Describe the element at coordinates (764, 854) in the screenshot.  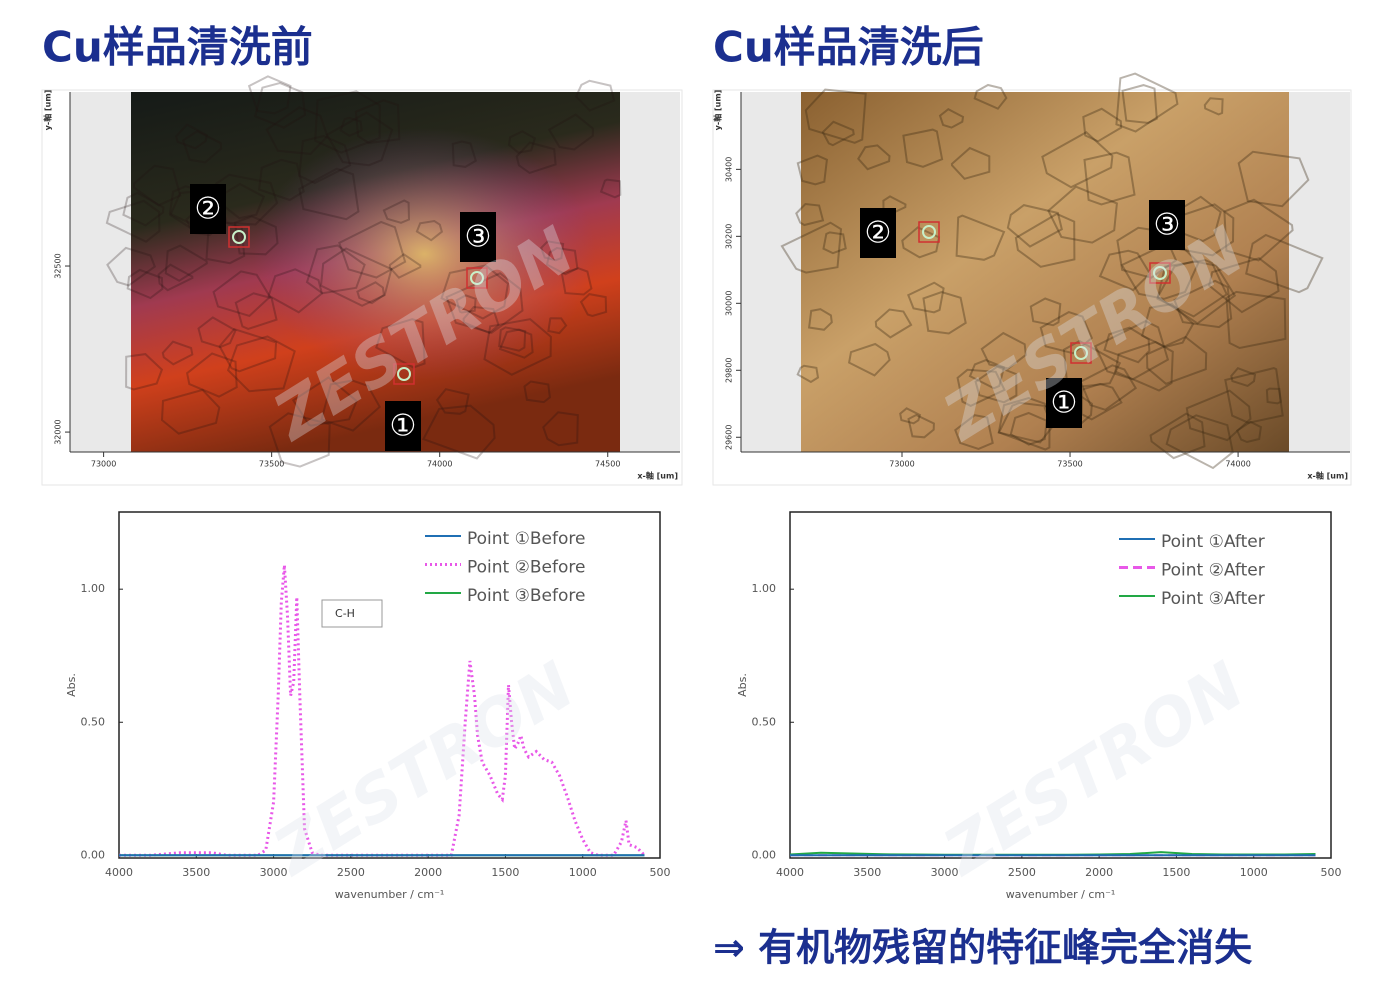
I see `y-tick-label: 0.00` at that location.